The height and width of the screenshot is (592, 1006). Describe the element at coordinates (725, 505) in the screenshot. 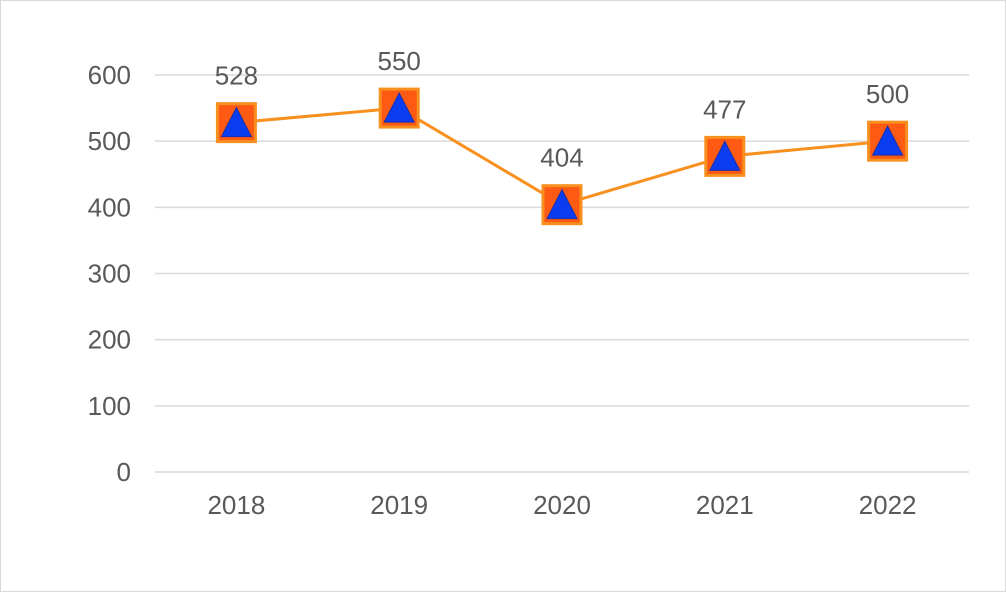

I see `x-tick-label: 2021` at that location.